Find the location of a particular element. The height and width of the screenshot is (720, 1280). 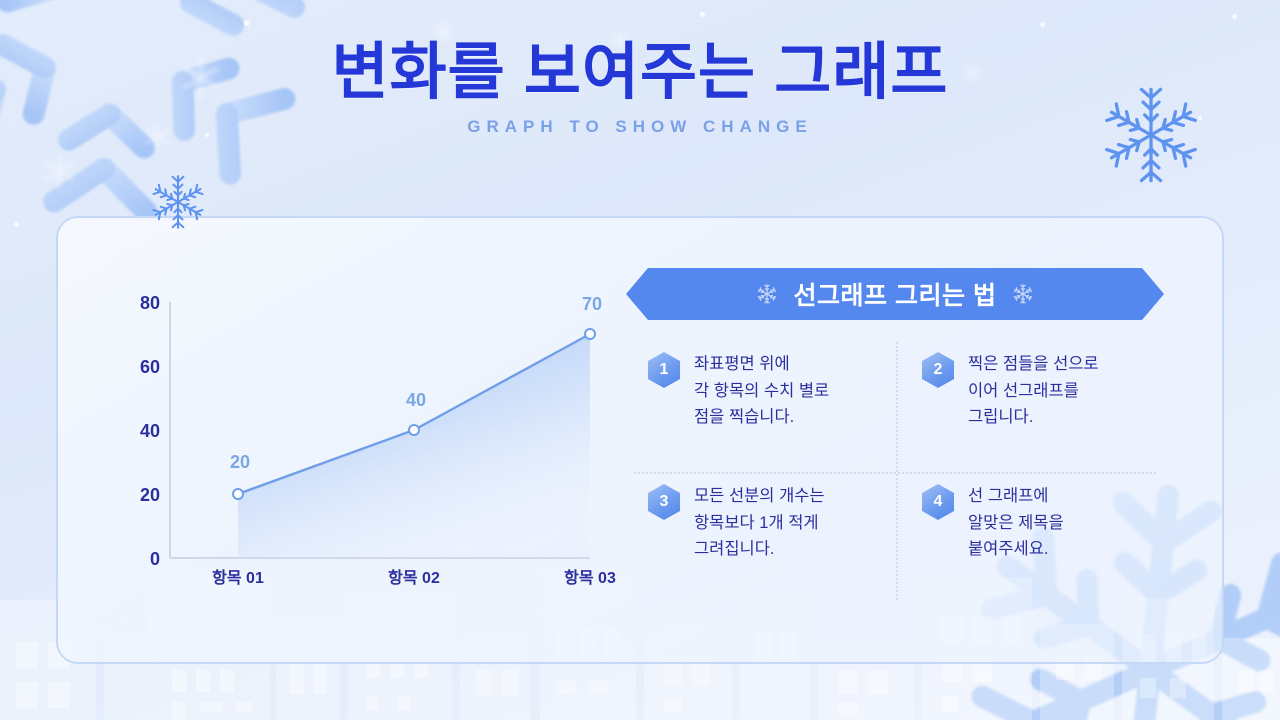

step-badge-3: 3 is located at coordinates (664, 502).